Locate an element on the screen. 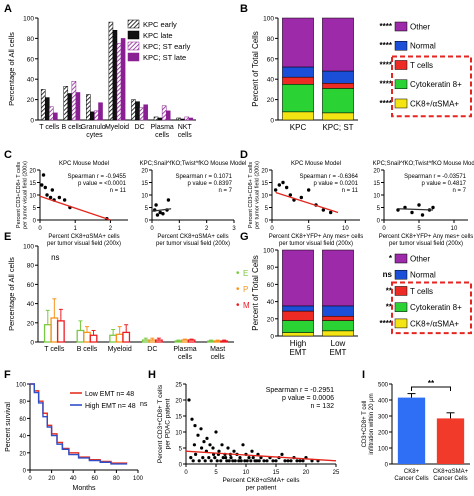  panel-label-b: B is located at coordinates (244, 9).